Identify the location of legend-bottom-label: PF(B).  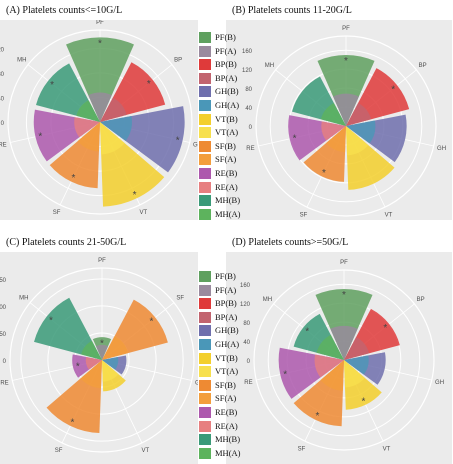
(225, 276).